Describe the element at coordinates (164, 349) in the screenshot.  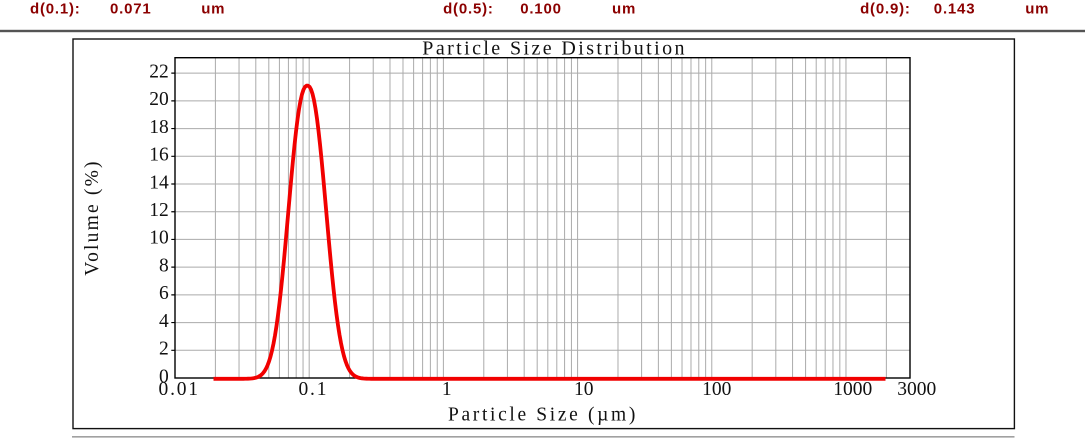
I see `svg-text: 2` at that location.